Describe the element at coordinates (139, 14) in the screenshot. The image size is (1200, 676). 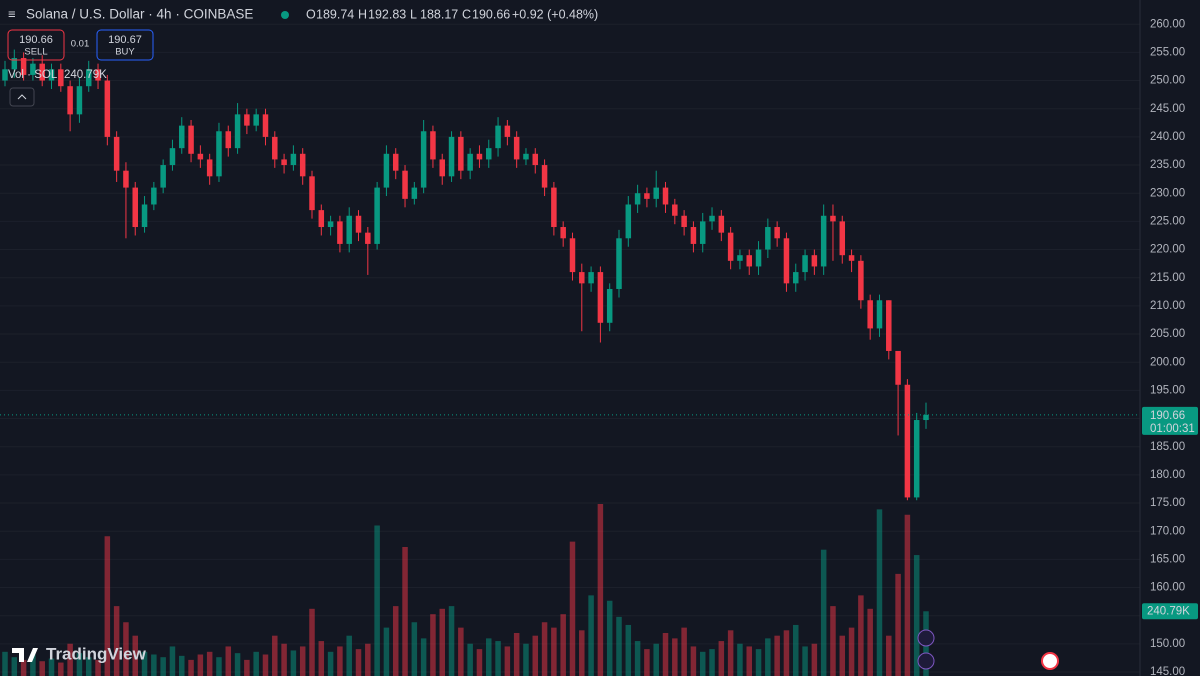
I see `chart-title: Solana / U.S. Dollar · 4h · COINBASE` at that location.